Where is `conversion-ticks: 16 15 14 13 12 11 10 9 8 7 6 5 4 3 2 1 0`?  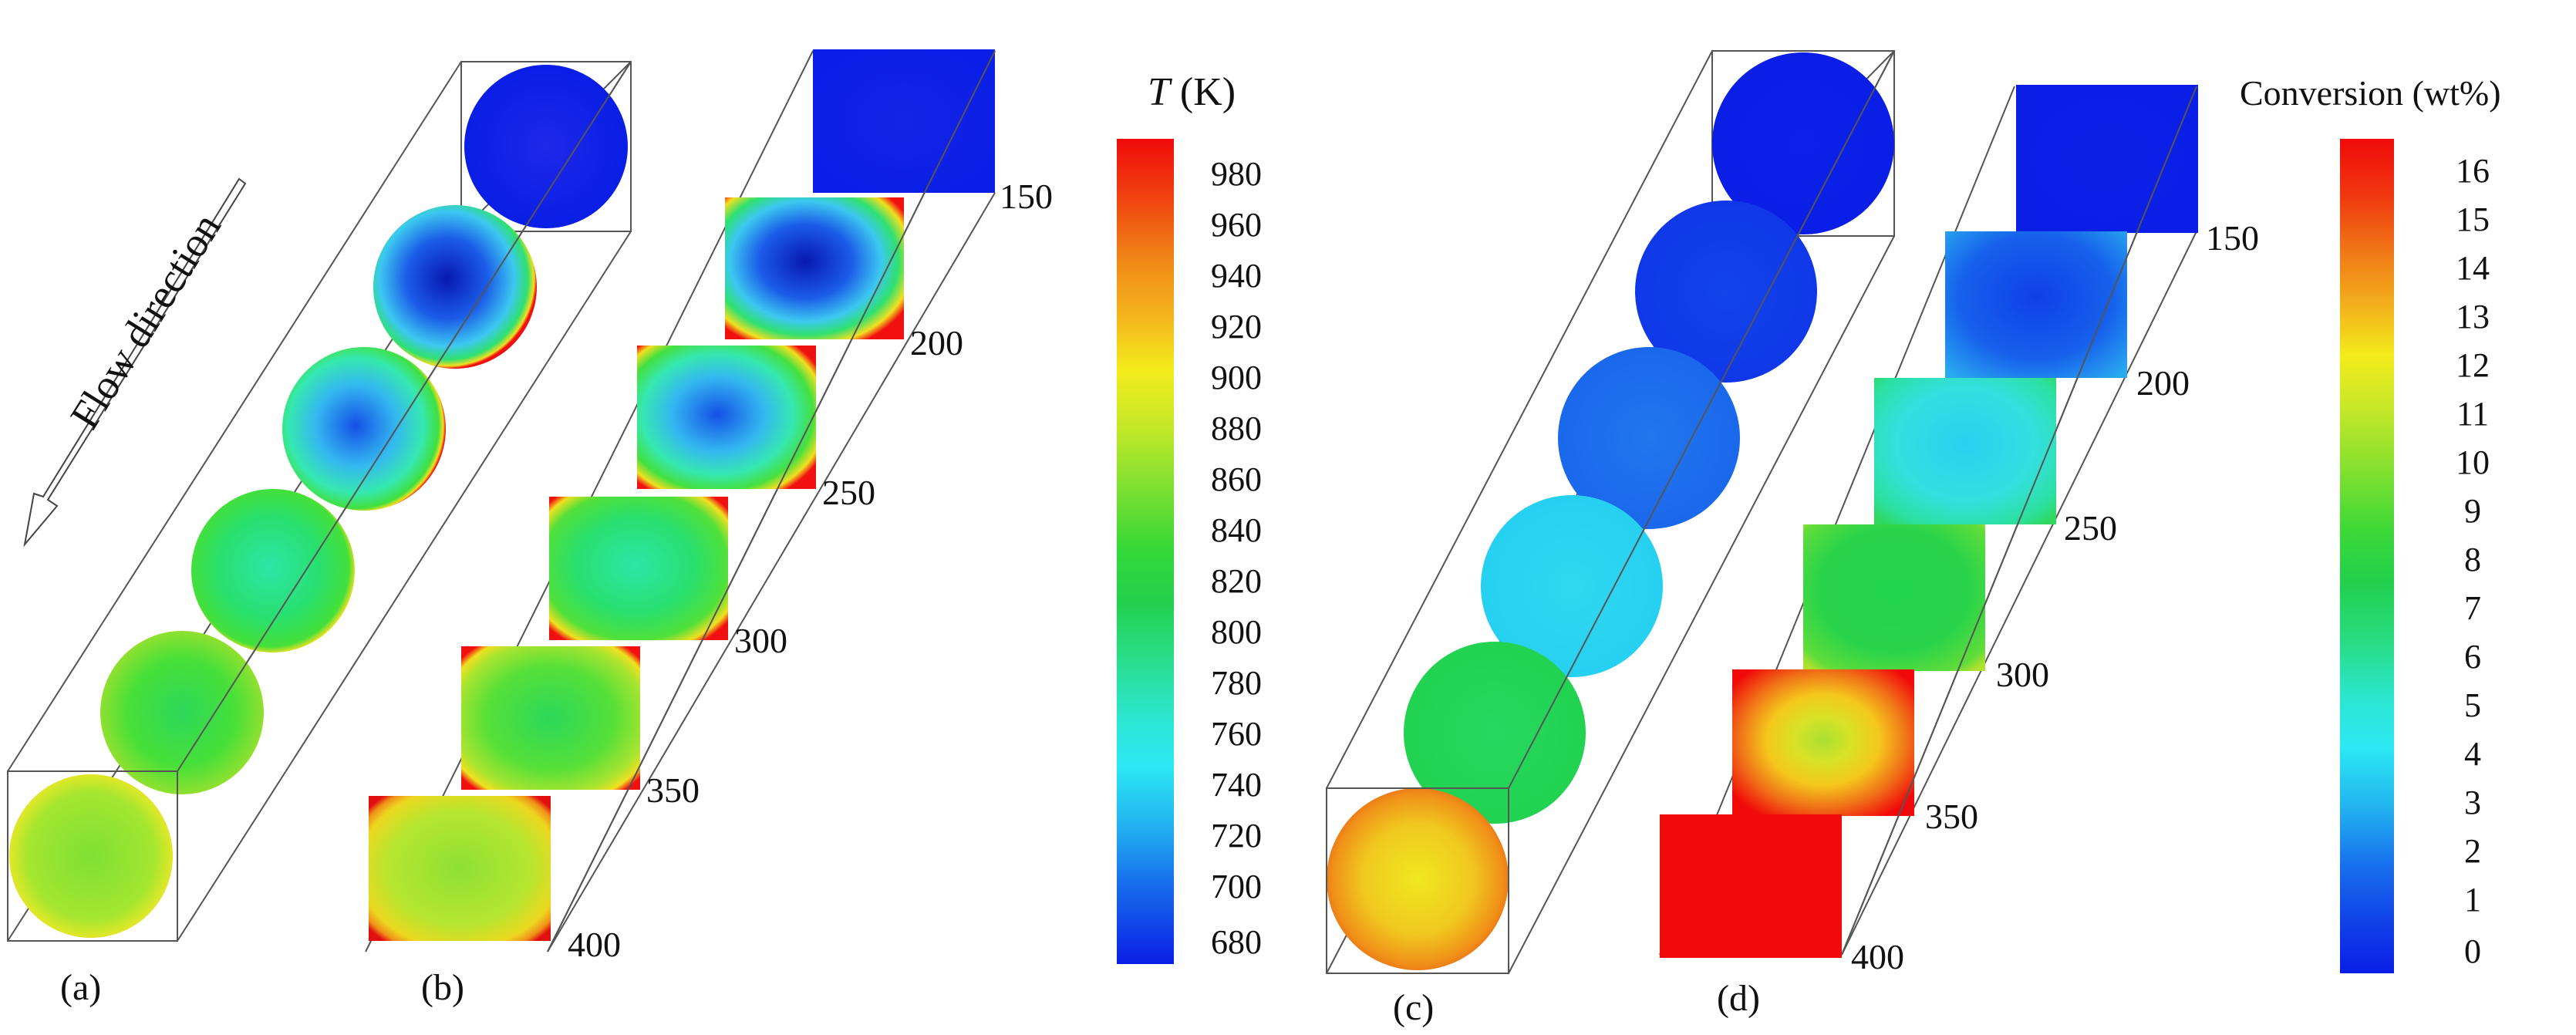
conversion-ticks: 16 15 14 13 12 11 10 9 8 7 6 5 4 3 2 1 0 is located at coordinates (2473, 561).